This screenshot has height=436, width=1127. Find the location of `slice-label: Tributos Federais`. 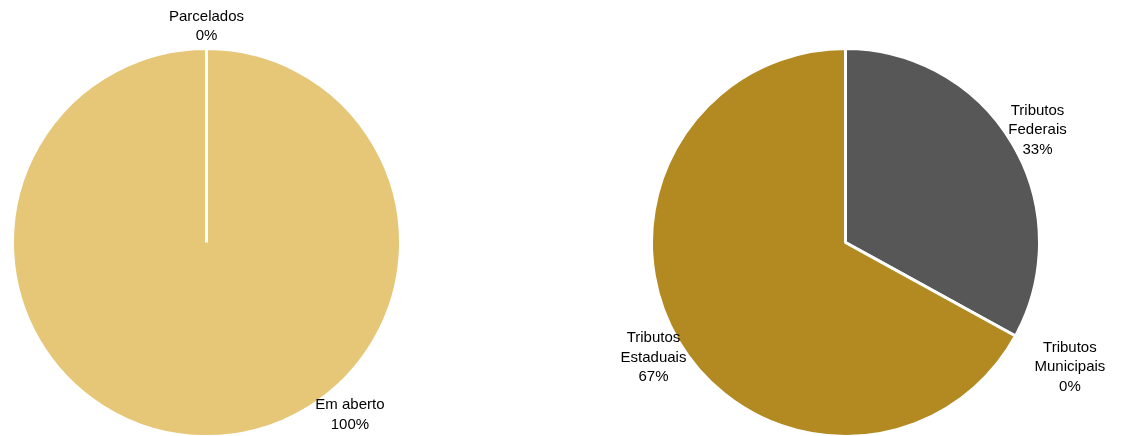

slice-label: Tributos Federais is located at coordinates (1037, 119).